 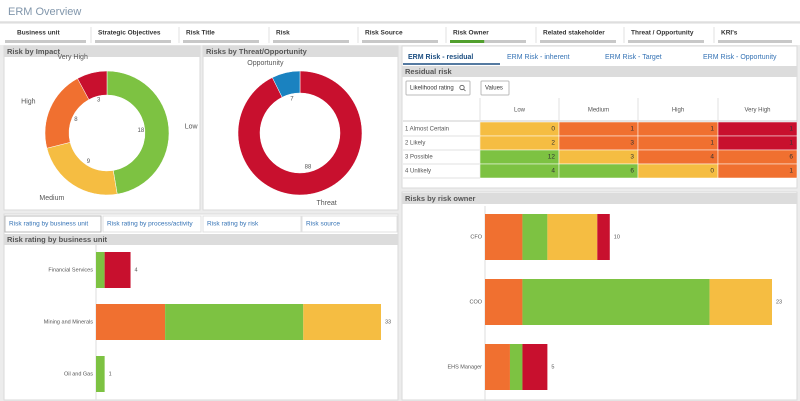 I want to click on slice-value-label: 8, so click(x=76, y=120).